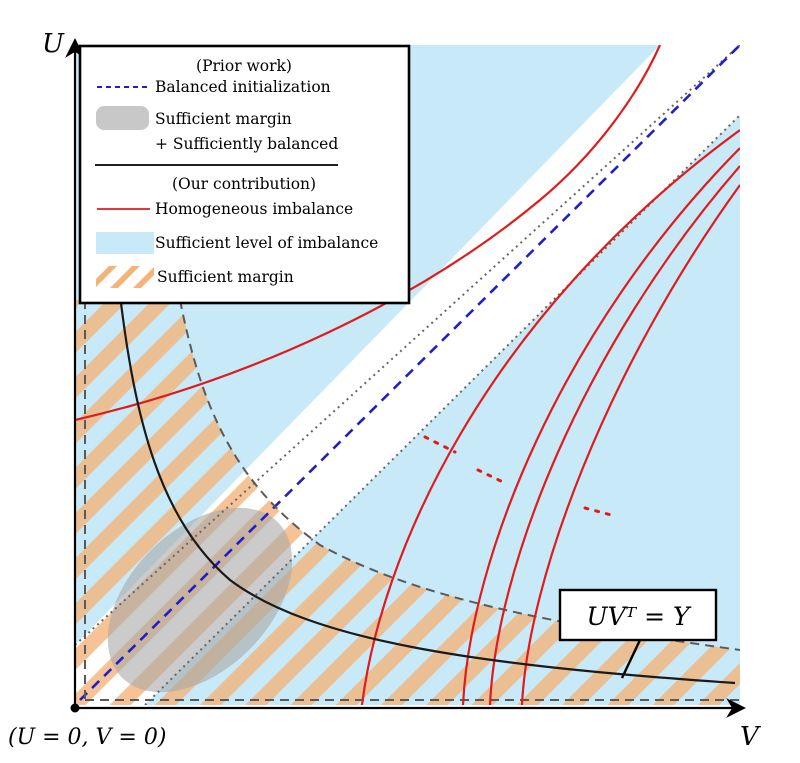 The height and width of the screenshot is (763, 800). What do you see at coordinates (223, 119) in the screenshot?
I see `legend-margin-balanced-label-1: Sufficient margin` at bounding box center [223, 119].